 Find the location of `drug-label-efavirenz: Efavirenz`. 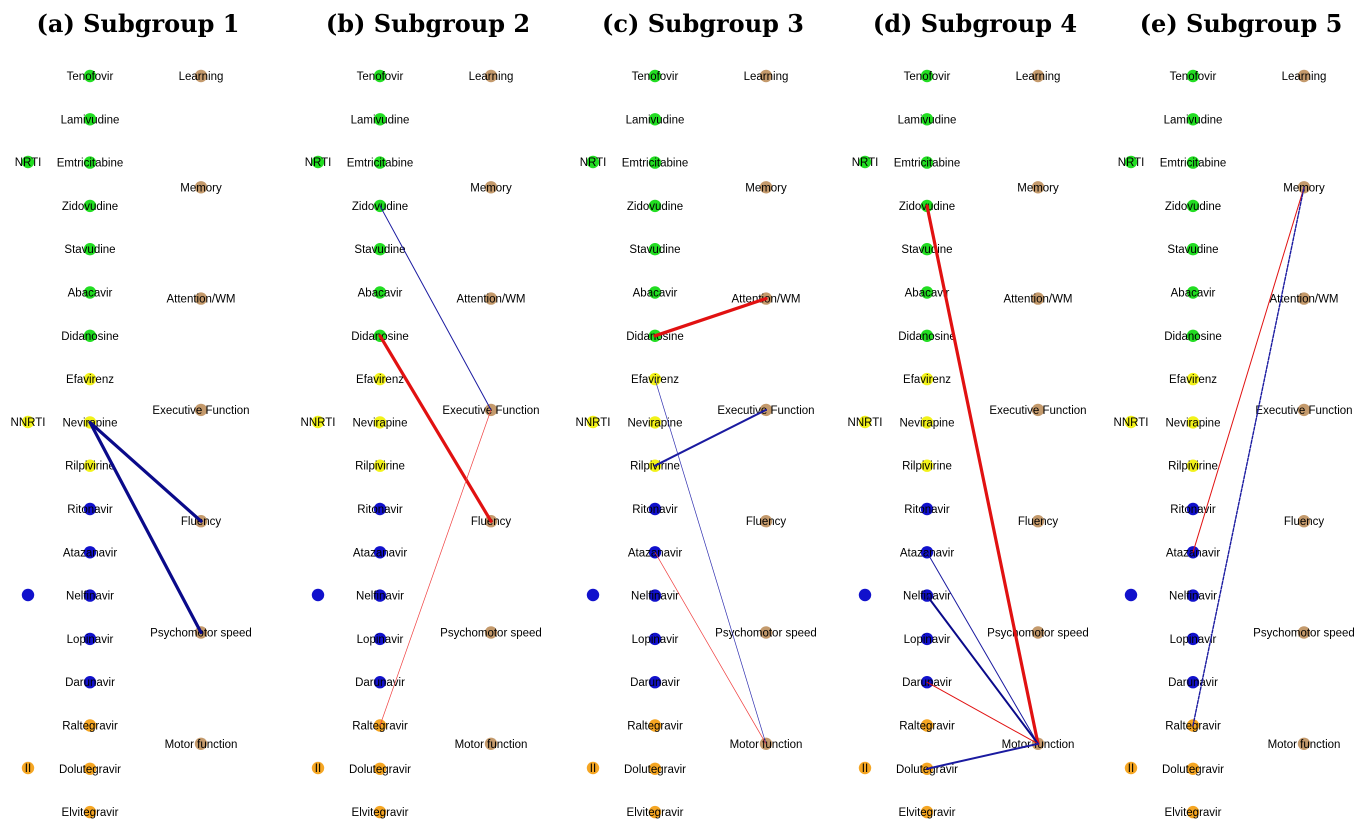

drug-label-efavirenz: Efavirenz is located at coordinates (380, 380).